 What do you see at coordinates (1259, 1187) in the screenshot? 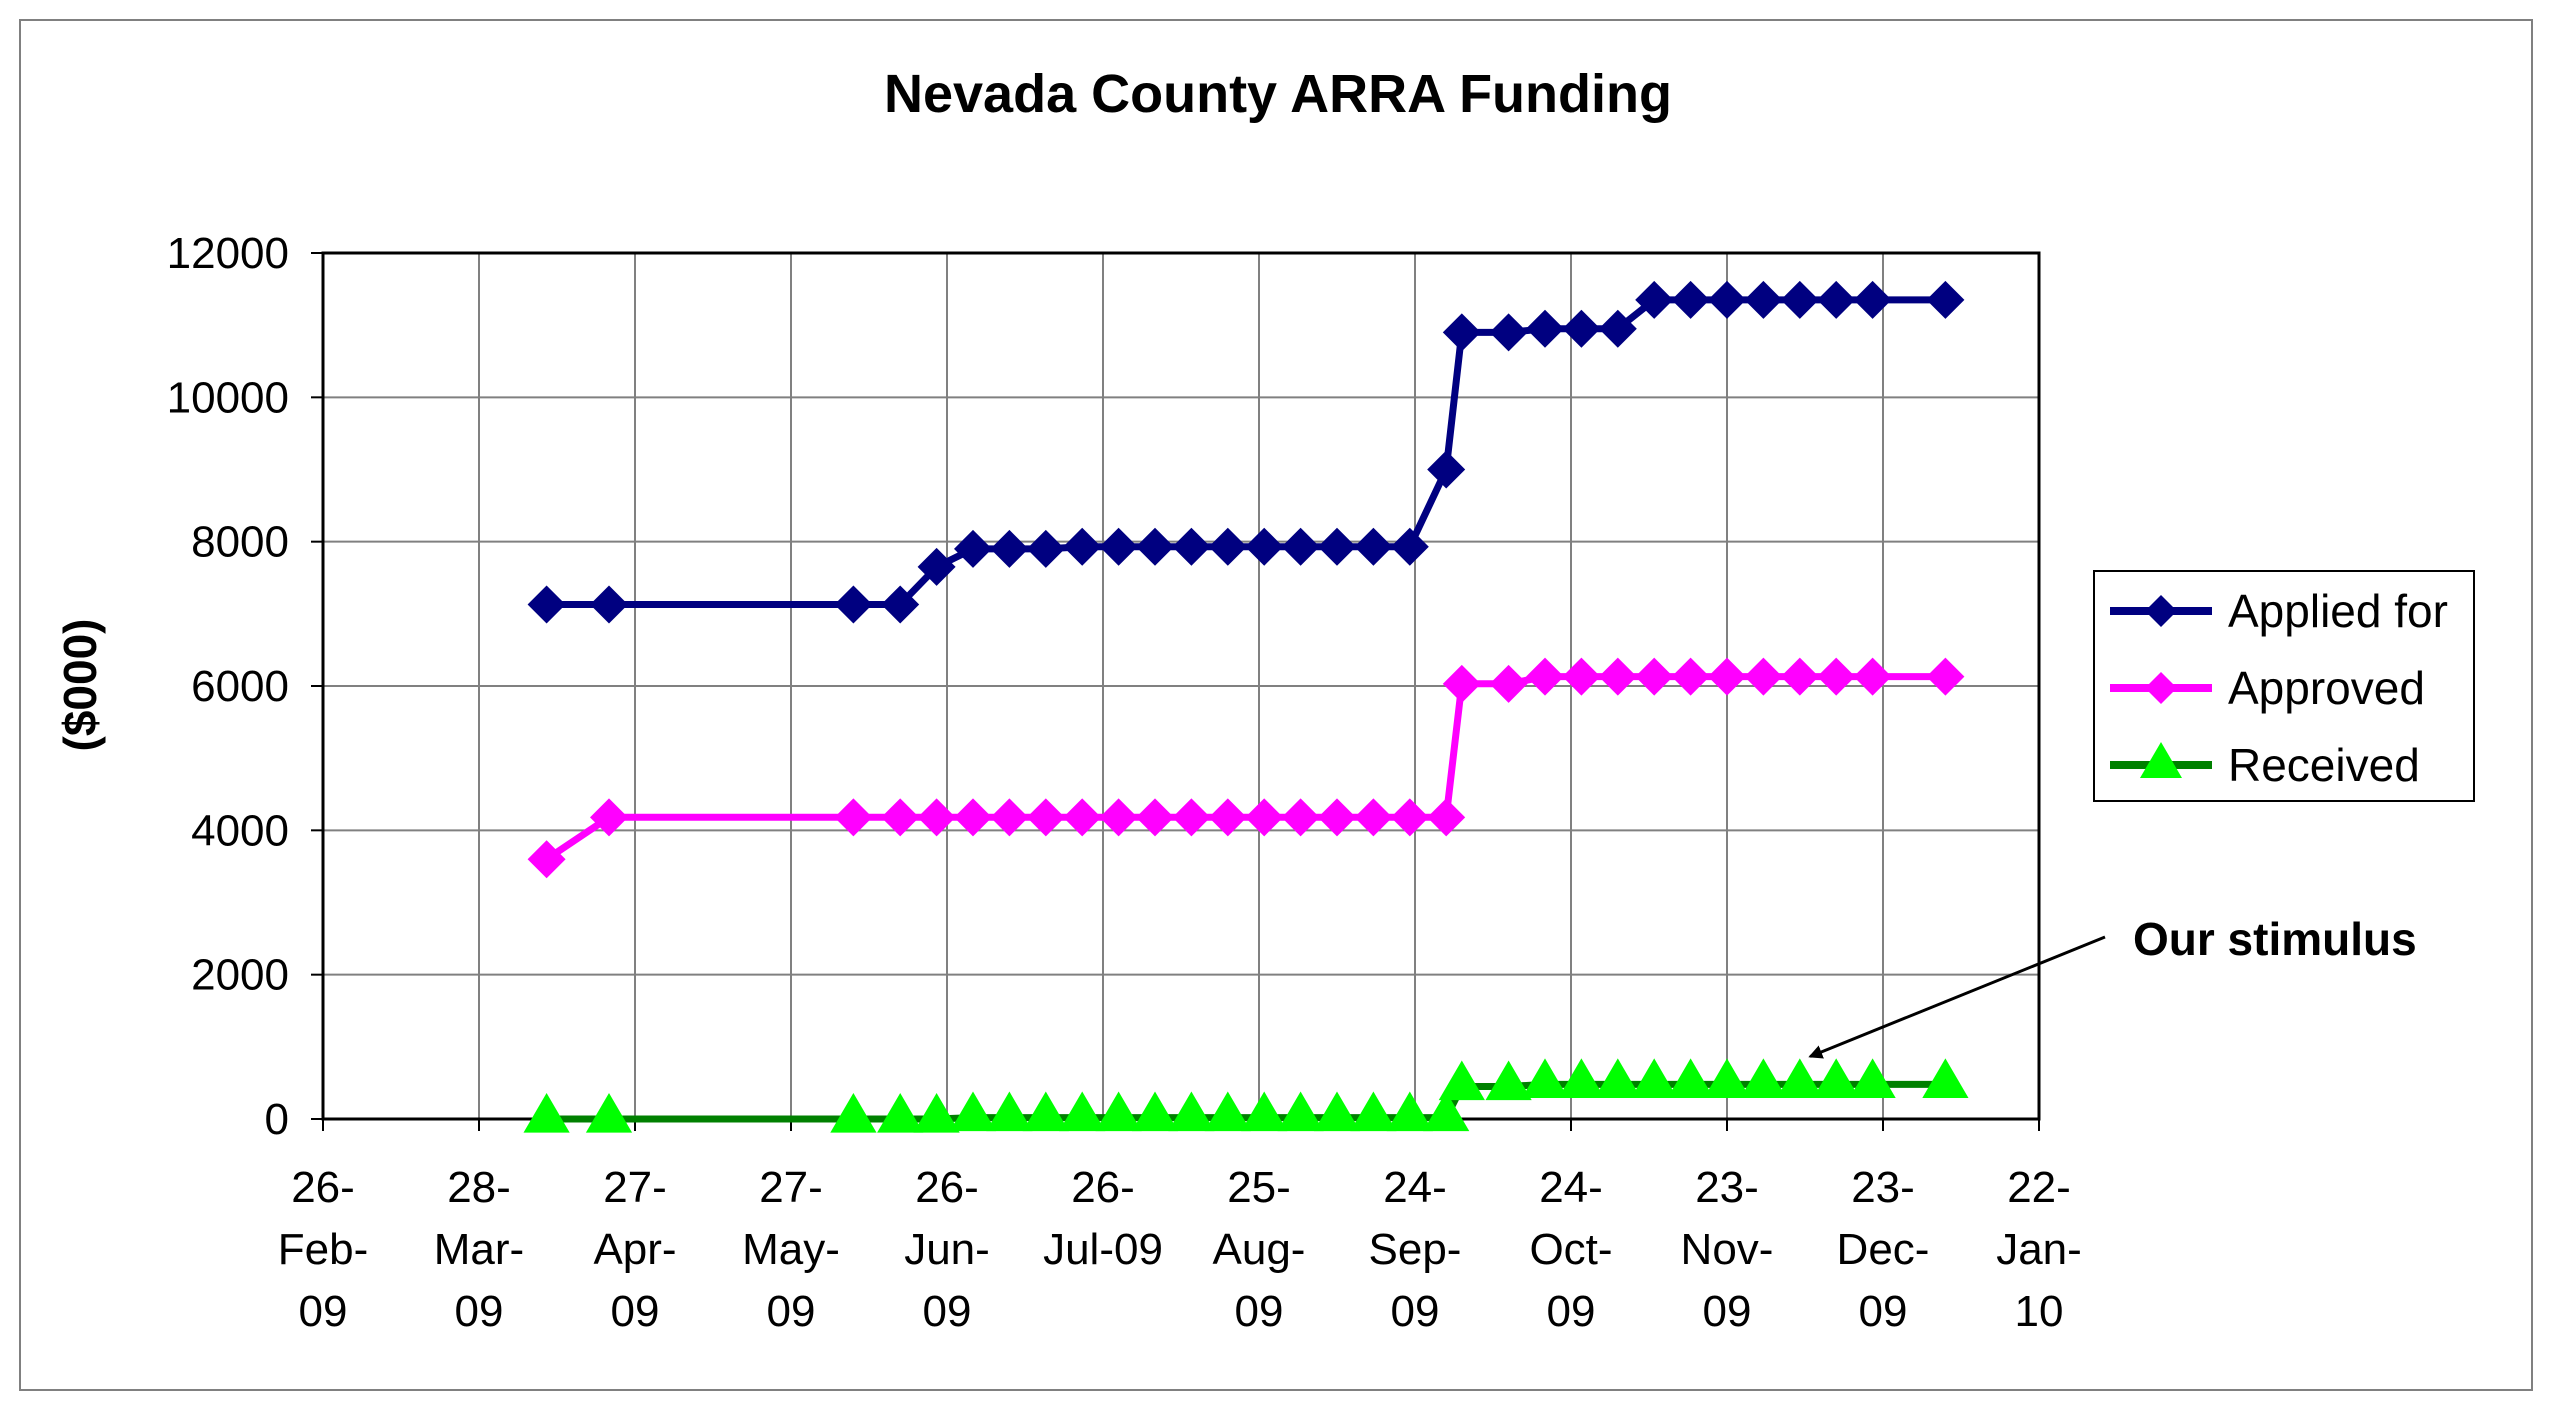
I see `x-tick-label-line: 25-` at bounding box center [1259, 1187].